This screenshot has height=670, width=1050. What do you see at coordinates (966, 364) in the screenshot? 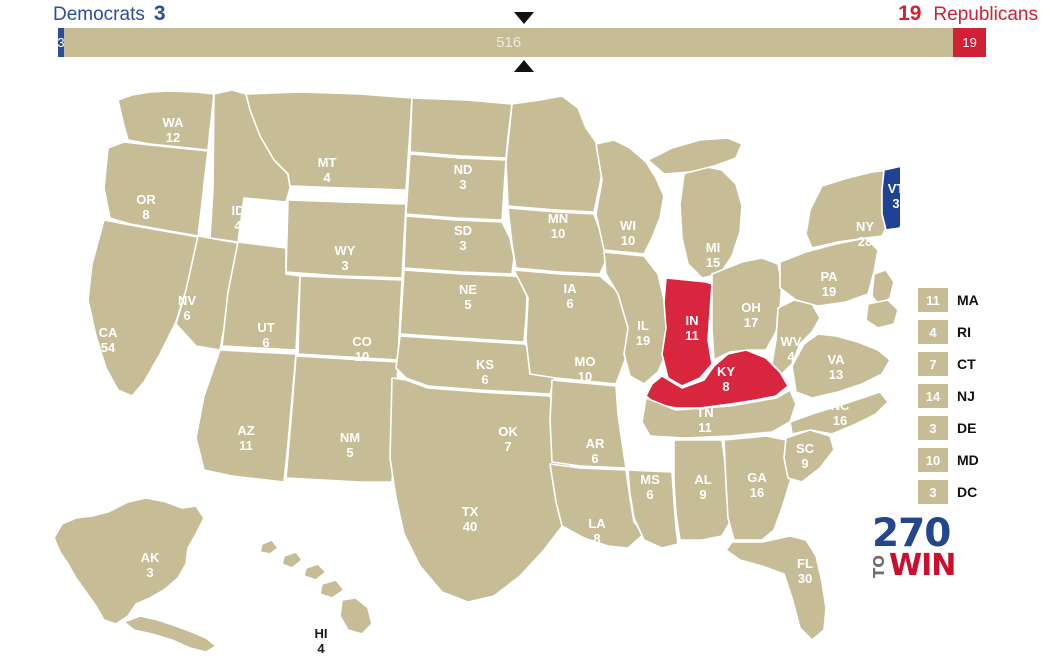
I see `legend-abbr-CT: CT` at bounding box center [966, 364].